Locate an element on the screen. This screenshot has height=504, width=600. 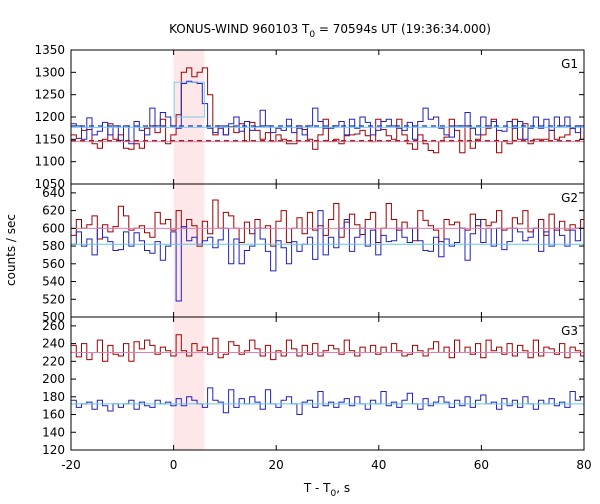
x-tick-label: 80 is located at coordinates (583, 465).